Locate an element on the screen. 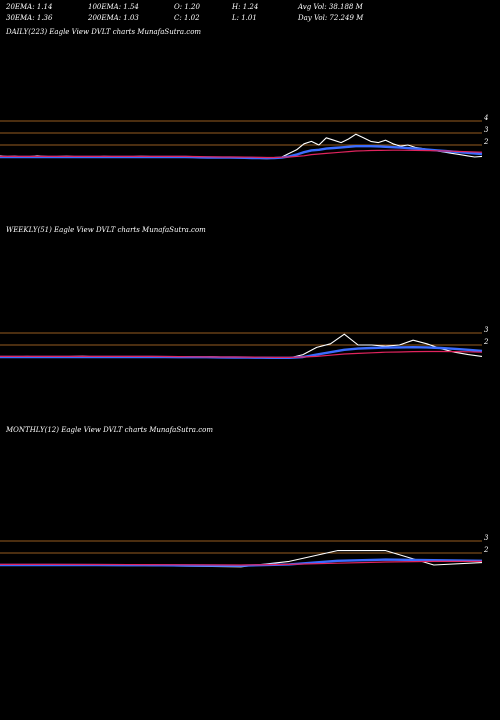  ema200-stat: 200EMA: 1.03 is located at coordinates (113, 18).